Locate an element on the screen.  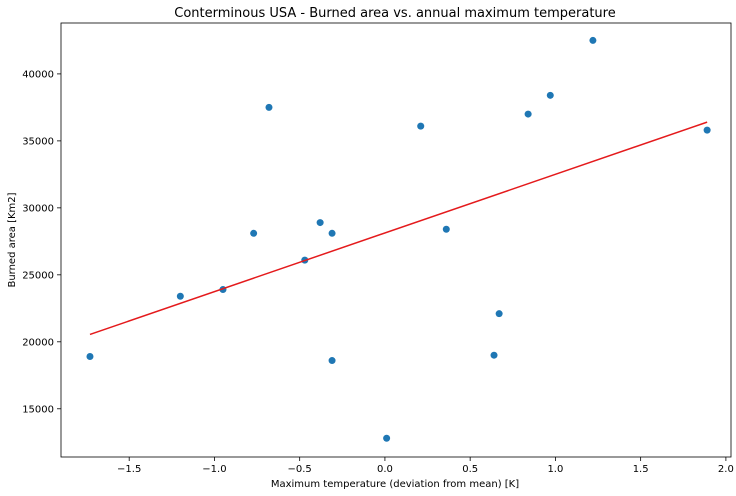
x-tick-label: −0.5 is located at coordinates (300, 469).